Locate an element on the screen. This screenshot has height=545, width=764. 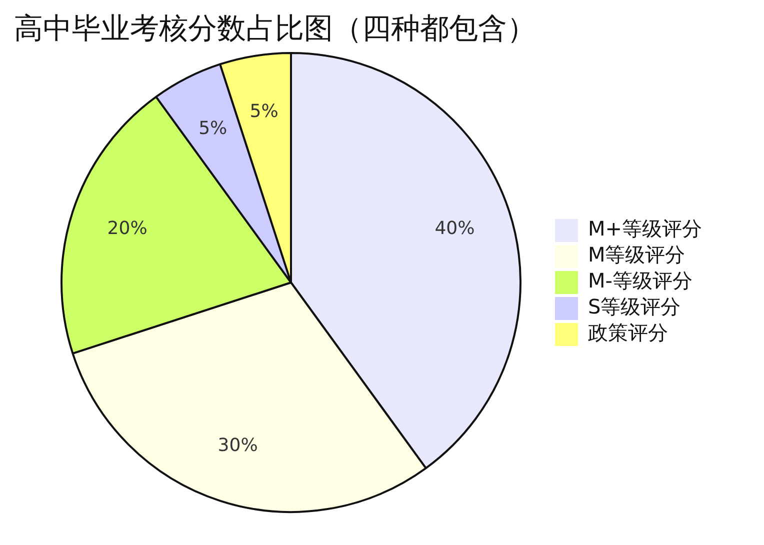
legend-label: M-等级评分 is located at coordinates (640, 280).